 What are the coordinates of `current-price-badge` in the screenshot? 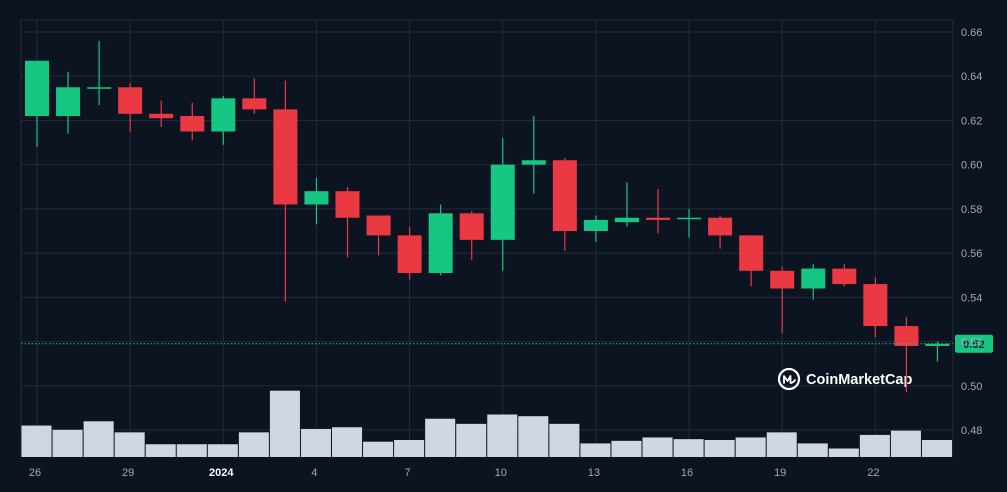 It's located at (974, 343).